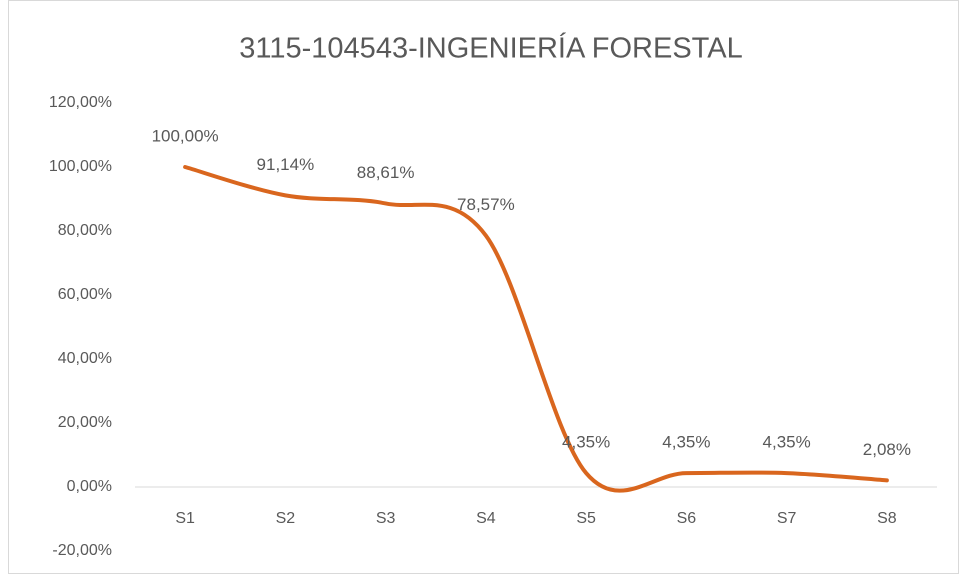 The width and height of the screenshot is (960, 575). Describe the element at coordinates (887, 518) in the screenshot. I see `x-tick-label: S8` at that location.